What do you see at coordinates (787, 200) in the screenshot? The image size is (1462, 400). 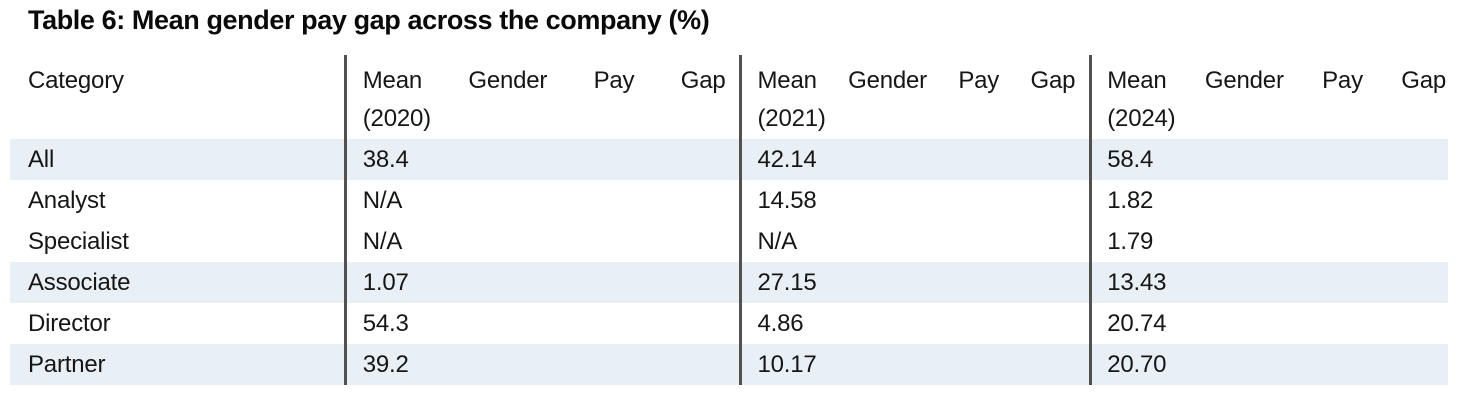 I see `cell-value-2021: 14.58` at bounding box center [787, 200].